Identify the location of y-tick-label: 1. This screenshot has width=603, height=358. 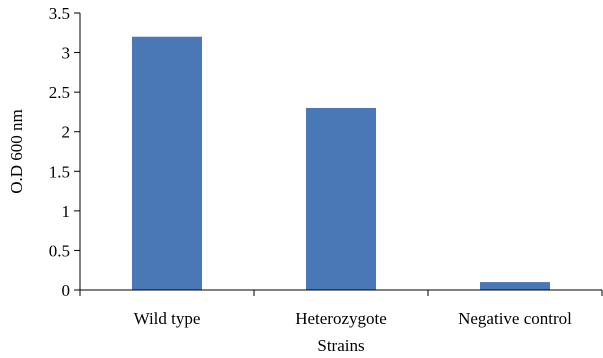
(66, 211).